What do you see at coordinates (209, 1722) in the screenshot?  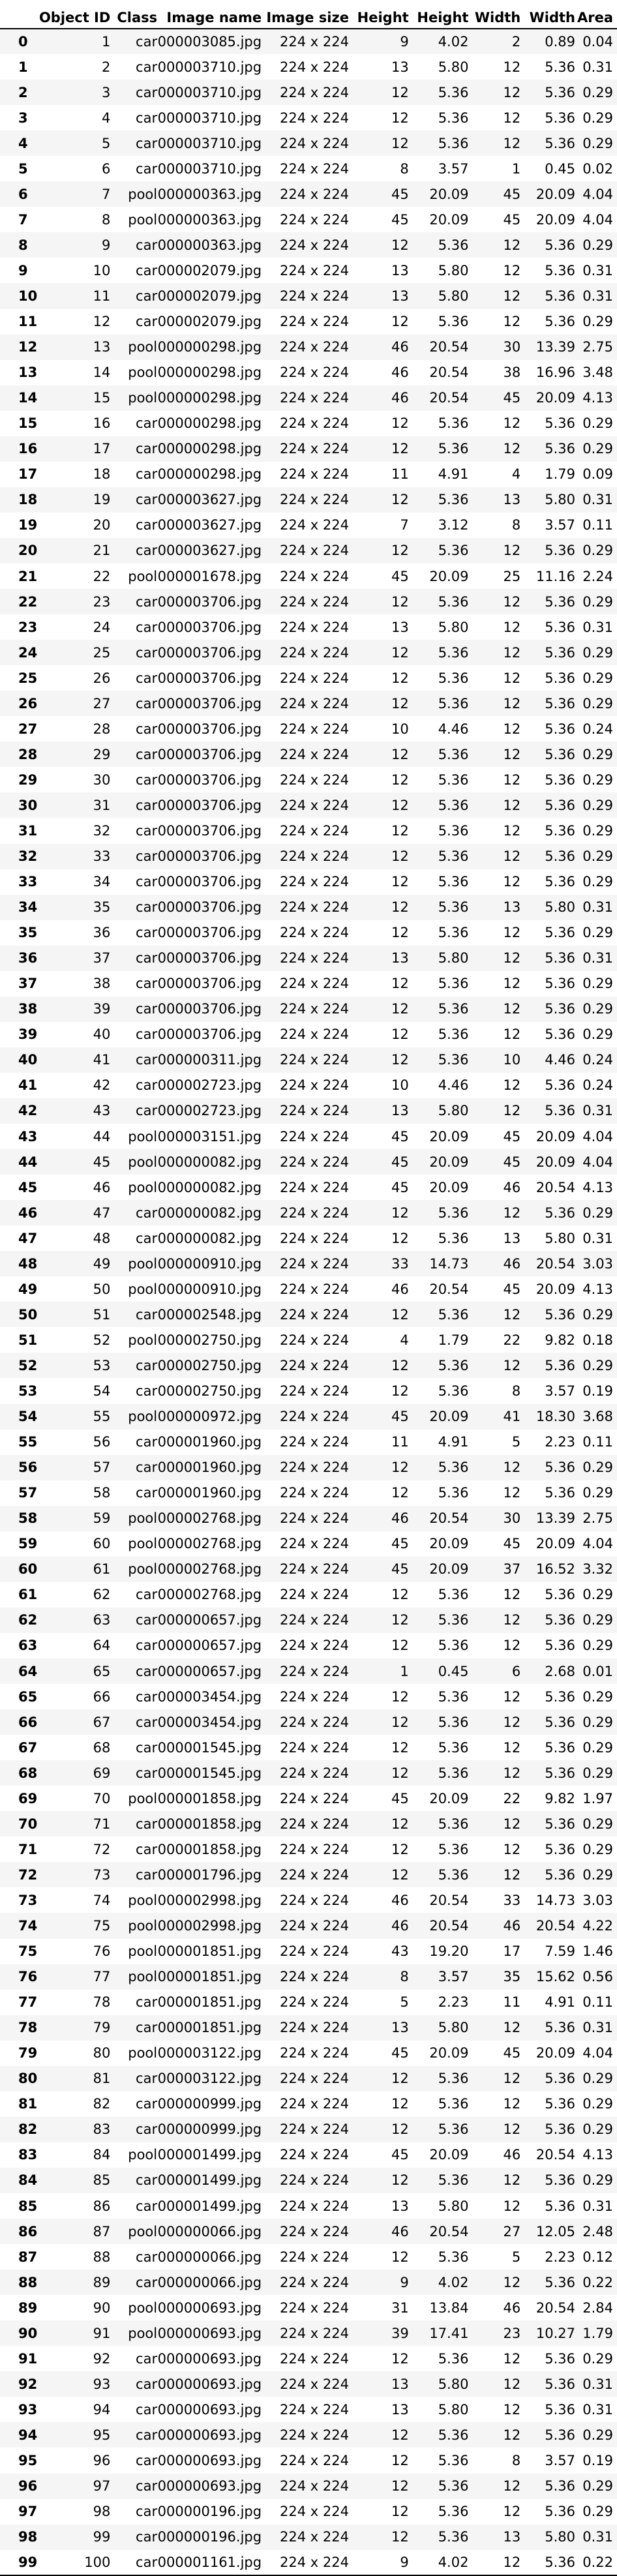 I see `cell-image-name: 000003454.jpg` at bounding box center [209, 1722].